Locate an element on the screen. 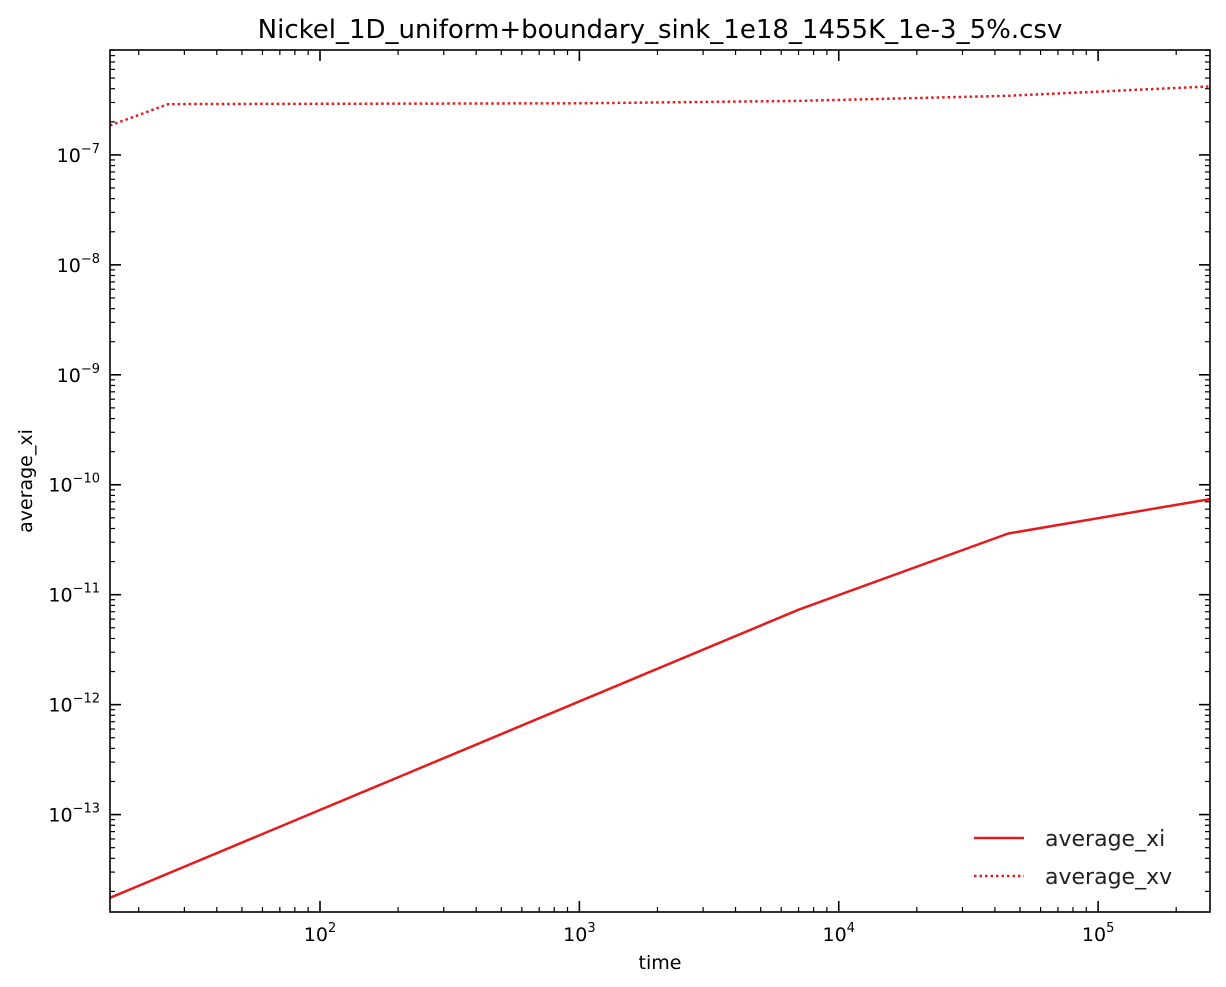 This screenshot has width=1226, height=987. x-tick-label: 10² is located at coordinates (320, 933).